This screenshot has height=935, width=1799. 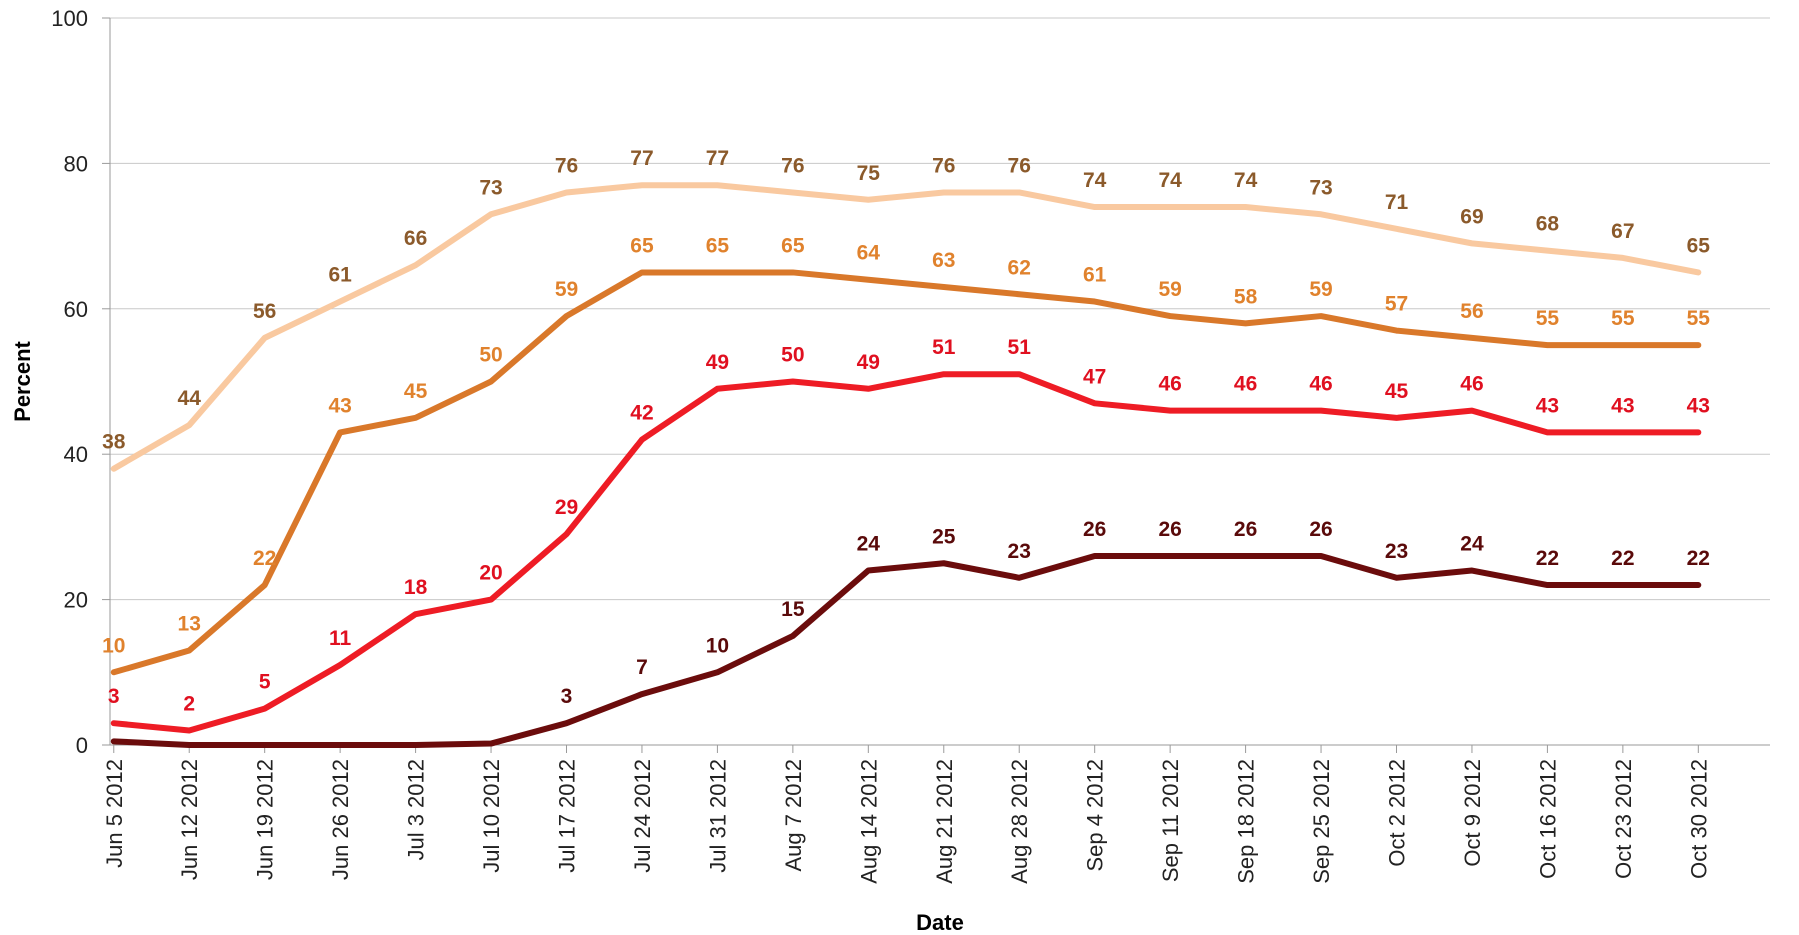 What do you see at coordinates (567, 696) in the screenshot?
I see `data-label: 3` at bounding box center [567, 696].